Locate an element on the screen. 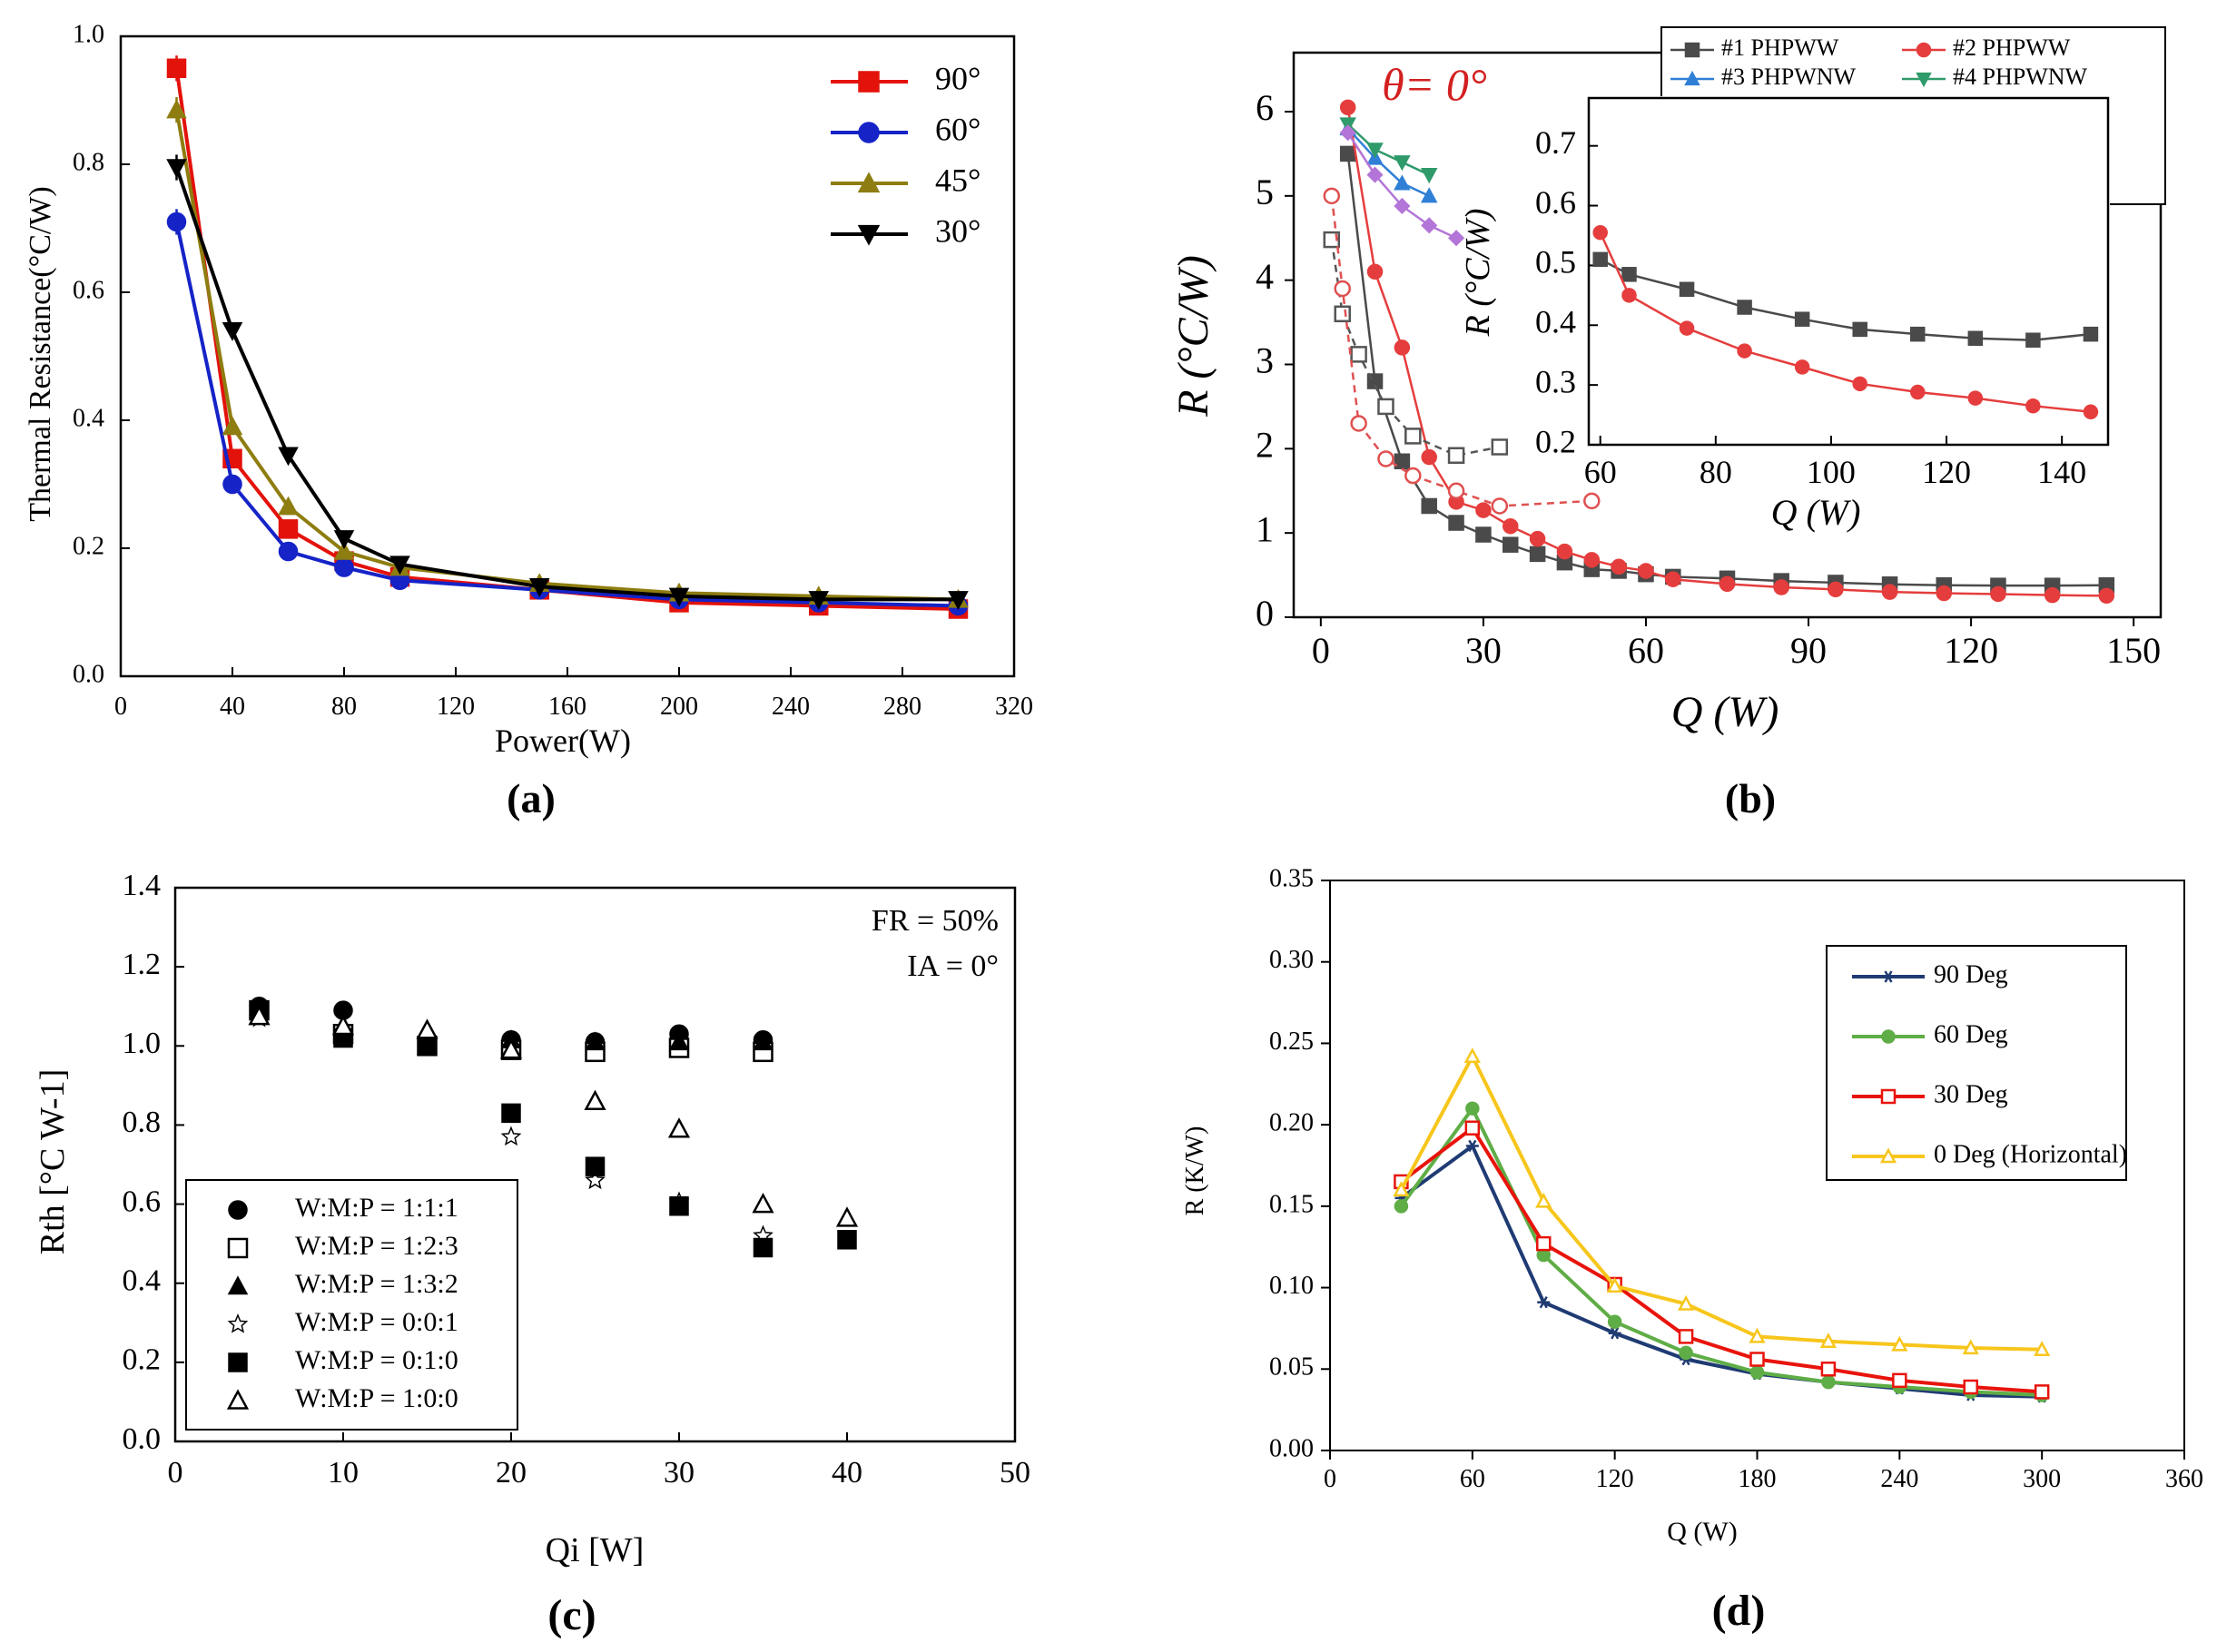  y-tick-label: 6 is located at coordinates (1265, 107).